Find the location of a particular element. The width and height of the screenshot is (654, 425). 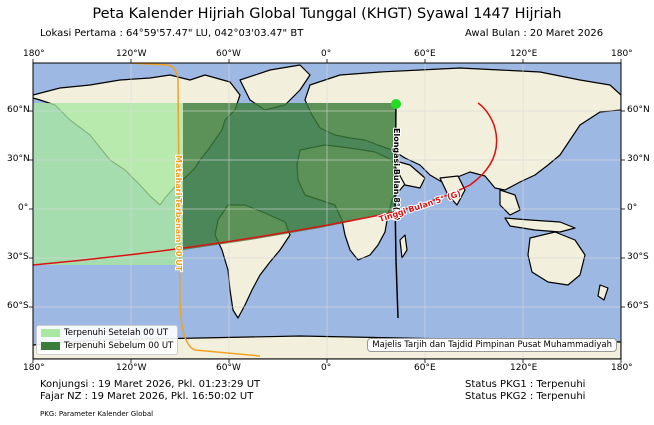

indonesia is located at coordinates (540, 225).